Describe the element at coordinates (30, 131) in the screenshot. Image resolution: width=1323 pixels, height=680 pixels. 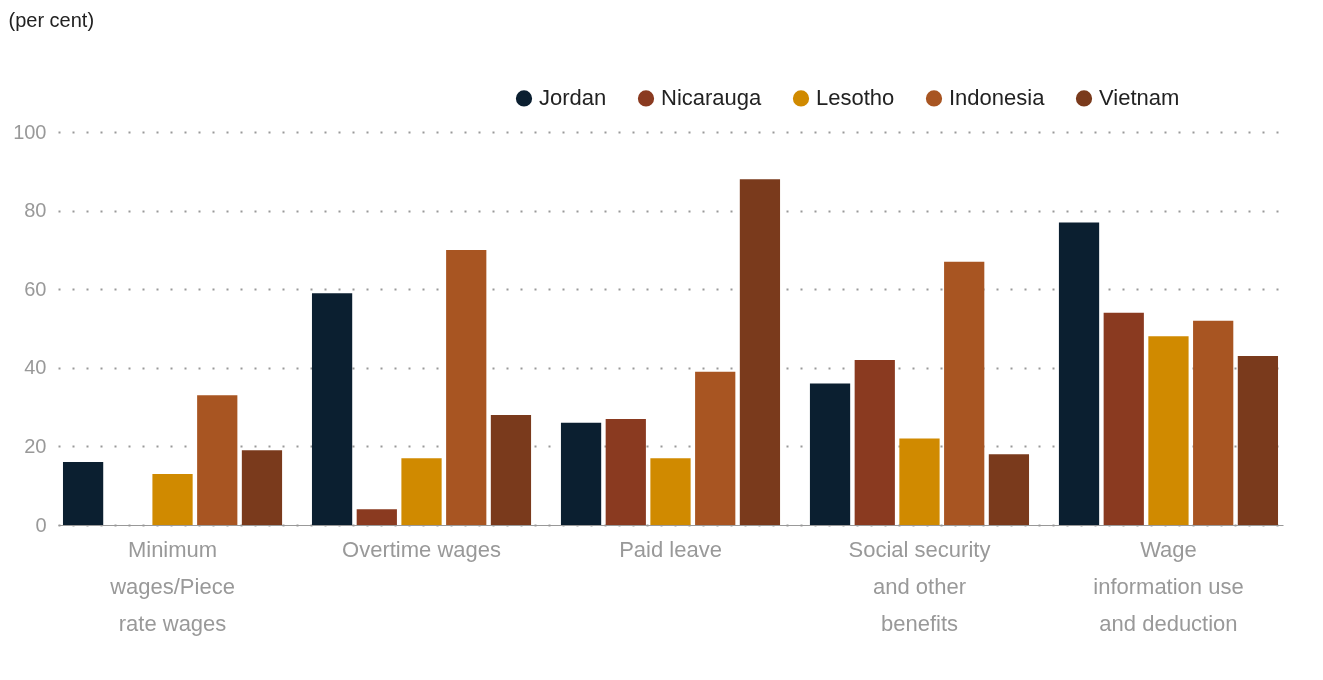
I see `y-tick-label: 100` at that location.